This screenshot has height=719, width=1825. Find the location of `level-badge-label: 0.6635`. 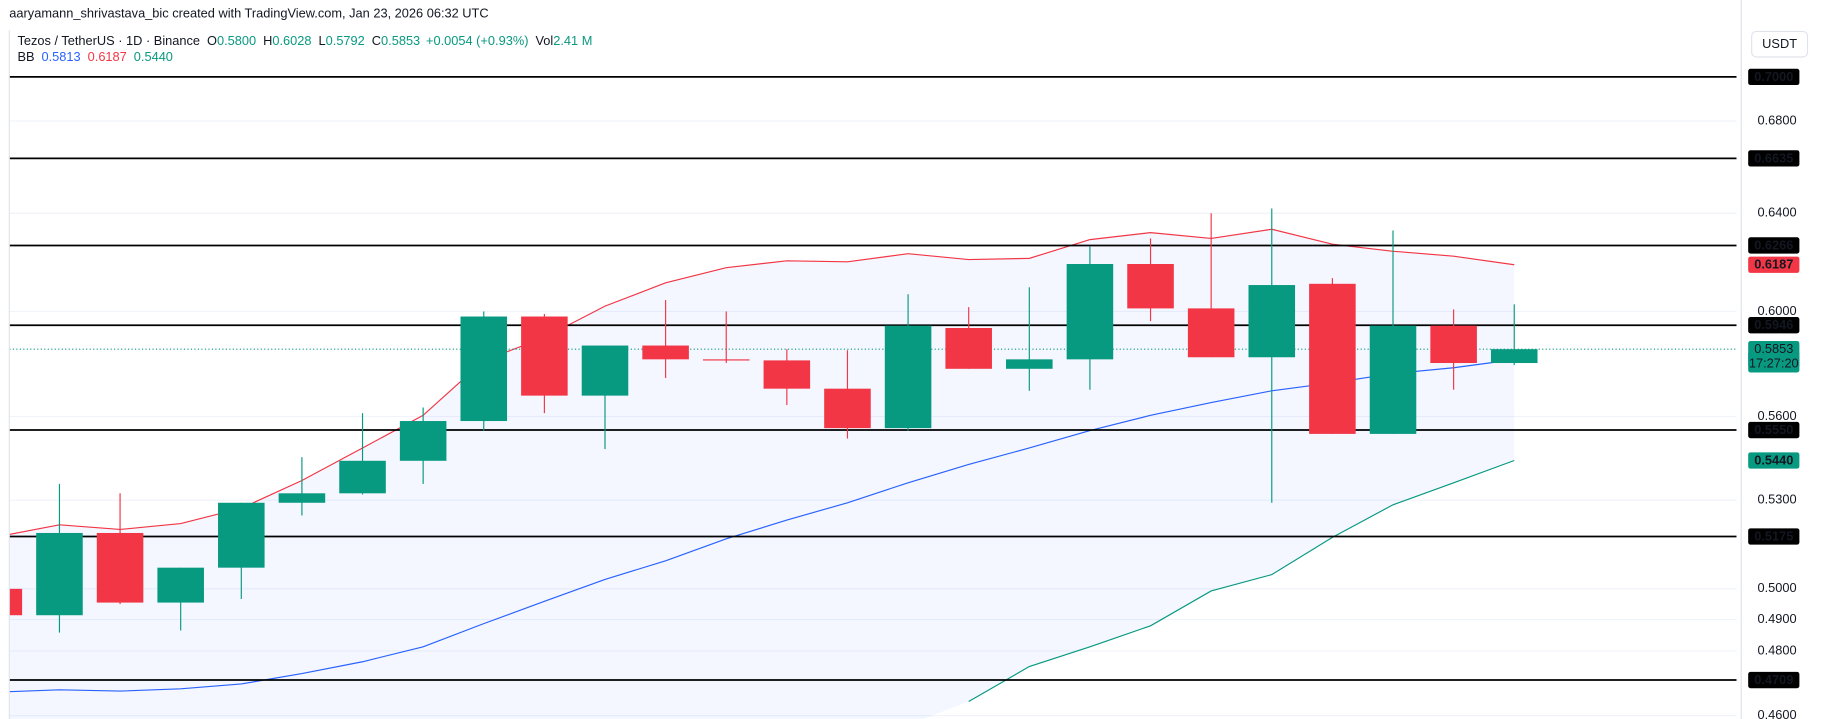

level-badge-label: 0.6635 is located at coordinates (1773, 157).